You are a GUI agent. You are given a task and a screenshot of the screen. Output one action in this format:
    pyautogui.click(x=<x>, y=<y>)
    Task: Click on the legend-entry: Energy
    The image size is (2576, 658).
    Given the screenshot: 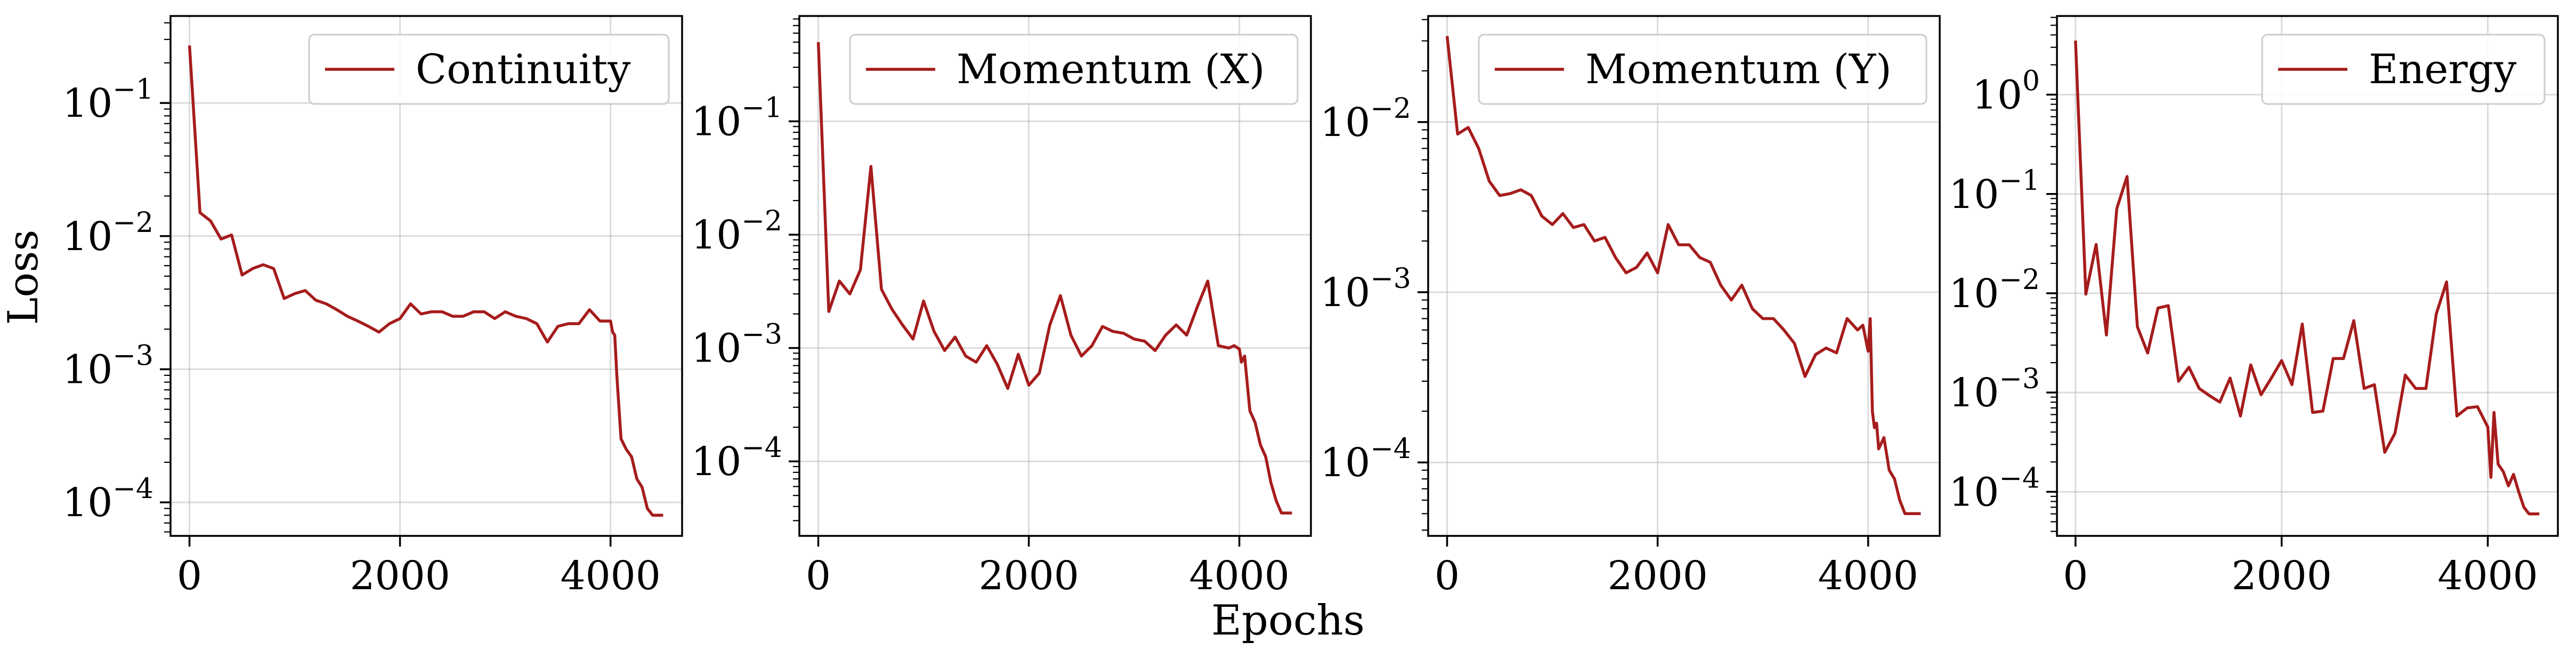 What is the action you would take?
    pyautogui.click(x=2442, y=69)
    